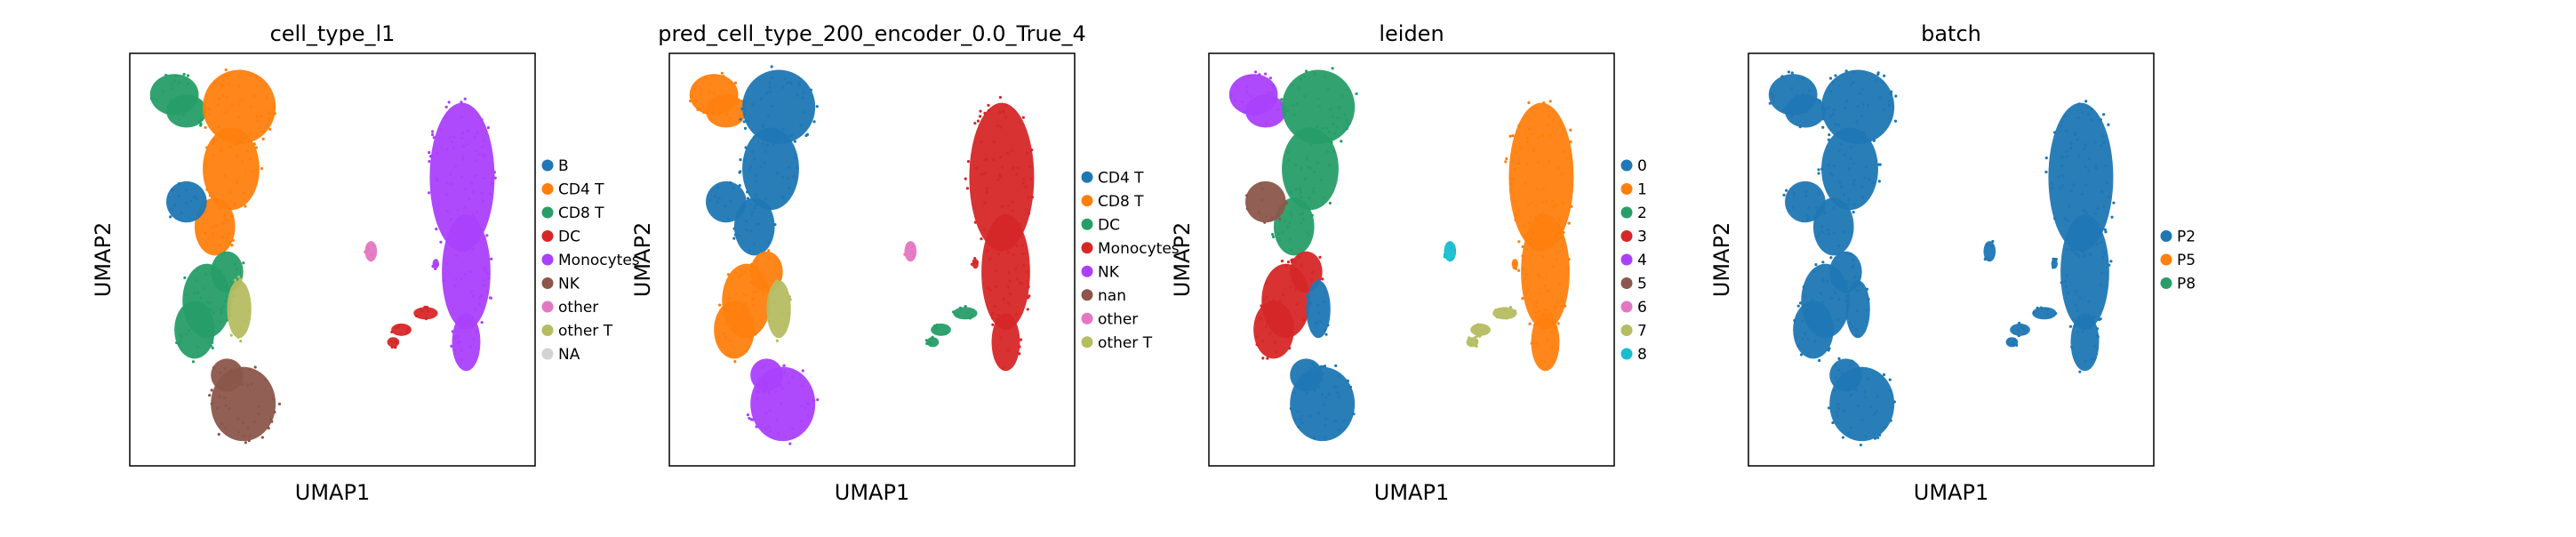 The height and width of the screenshot is (537, 2576). Describe the element at coordinates (569, 237) in the screenshot. I see `legend-label: DC` at that location.